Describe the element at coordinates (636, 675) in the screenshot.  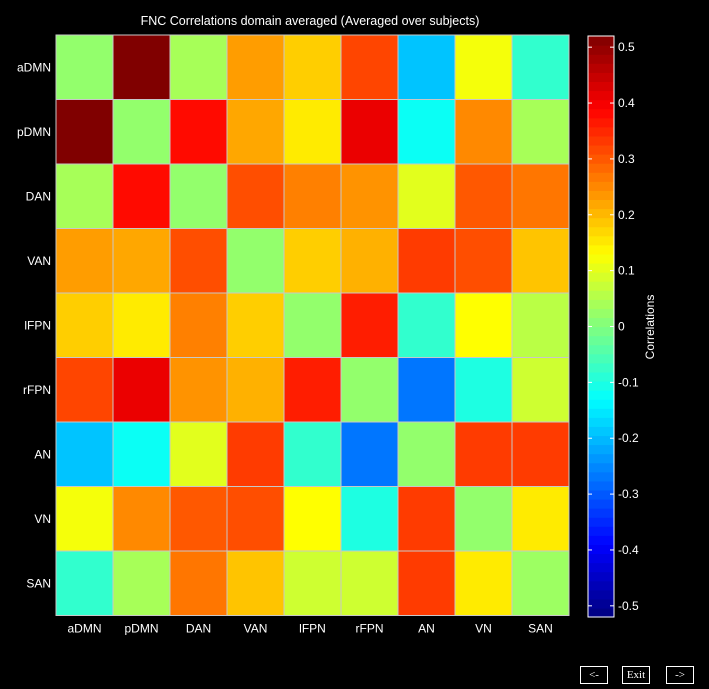
I see `exit-button: Exit` at that location.